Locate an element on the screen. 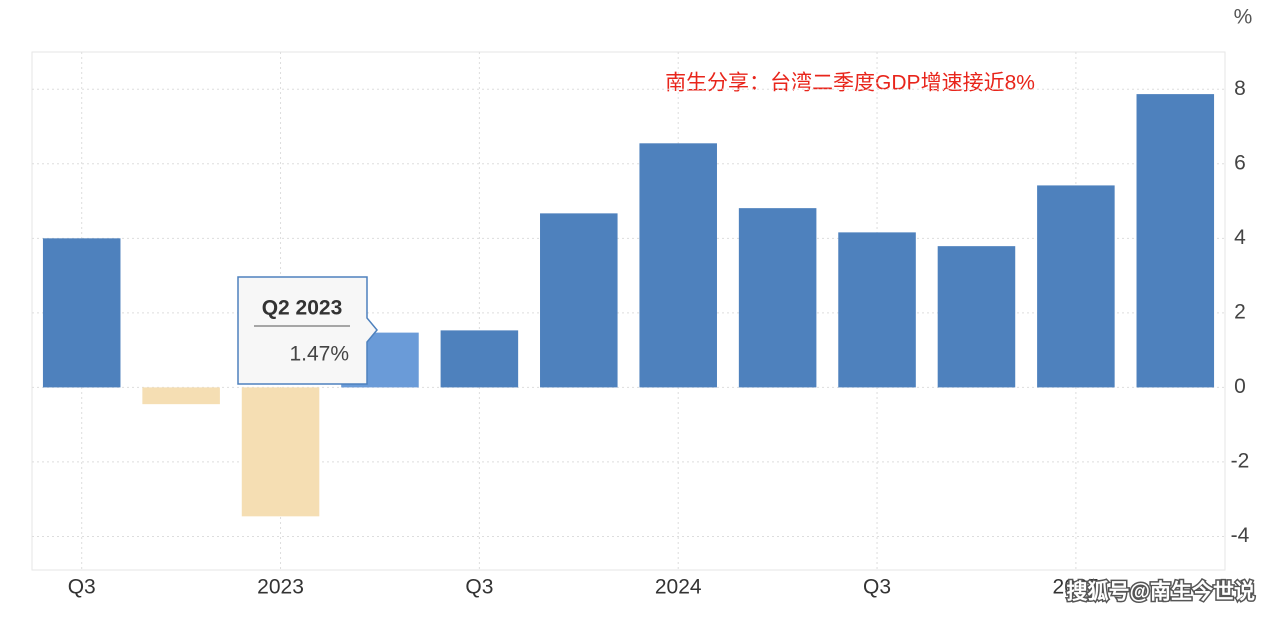 The width and height of the screenshot is (1285, 620). tooltip: Q2 2023 1.47% is located at coordinates (307, 330).